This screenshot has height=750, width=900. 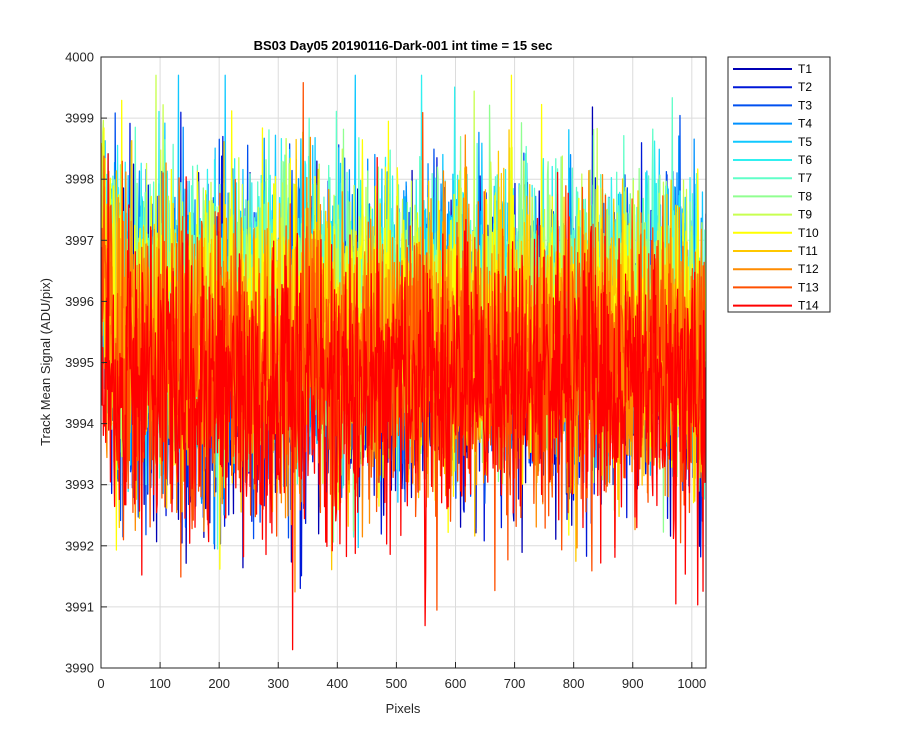 I want to click on legend-label: T13, so click(x=808, y=287).